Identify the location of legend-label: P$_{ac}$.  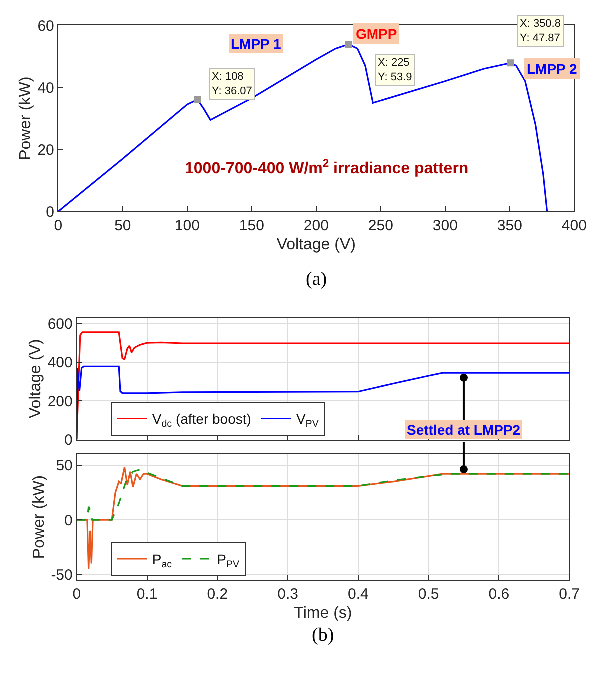
(162, 560).